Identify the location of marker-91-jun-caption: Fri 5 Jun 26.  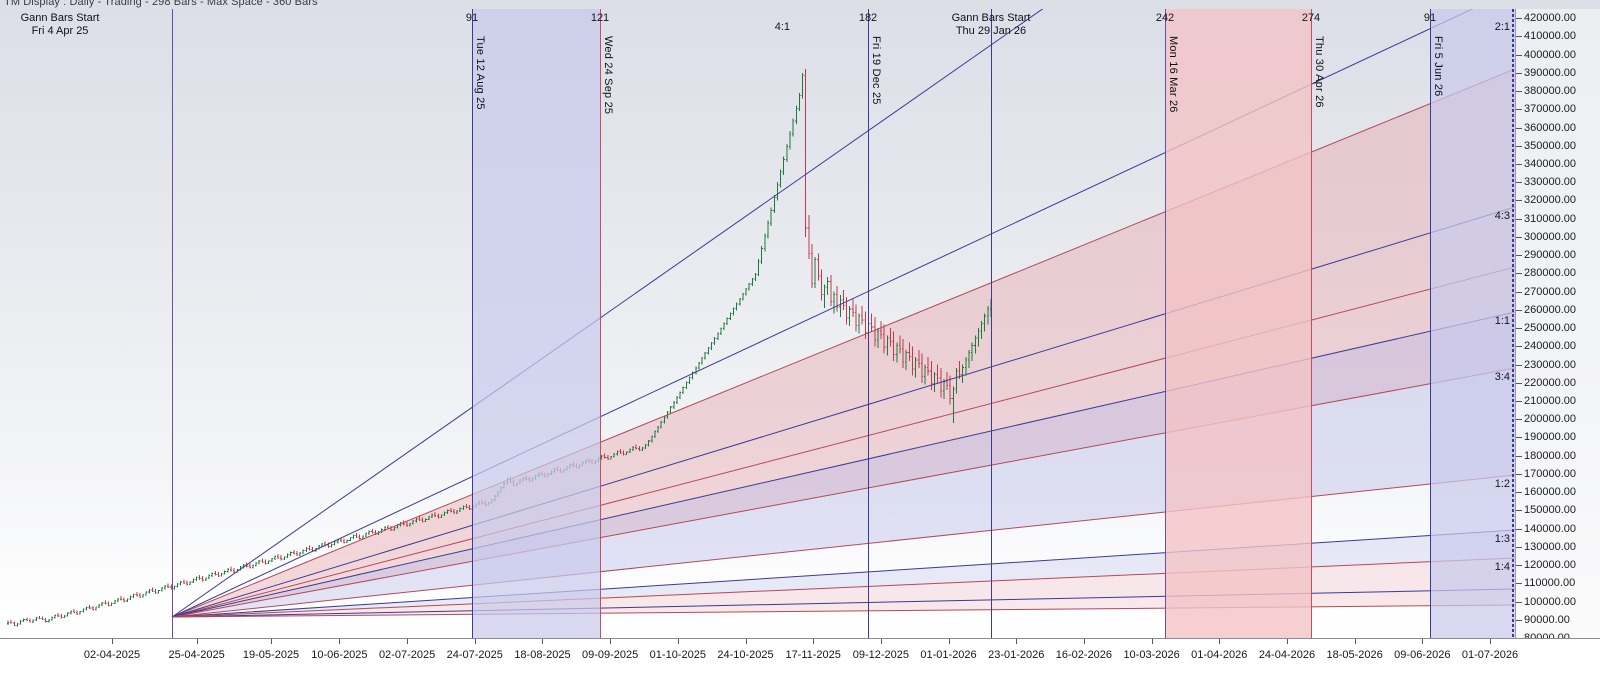
(1438, 66).